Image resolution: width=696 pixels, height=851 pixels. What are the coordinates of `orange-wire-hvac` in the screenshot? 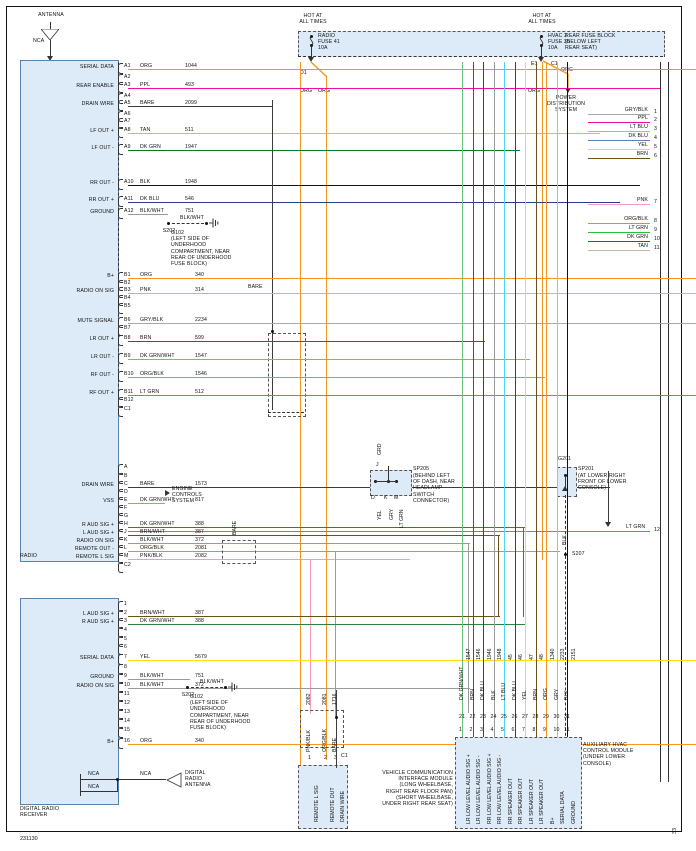 It's located at (543, 311).